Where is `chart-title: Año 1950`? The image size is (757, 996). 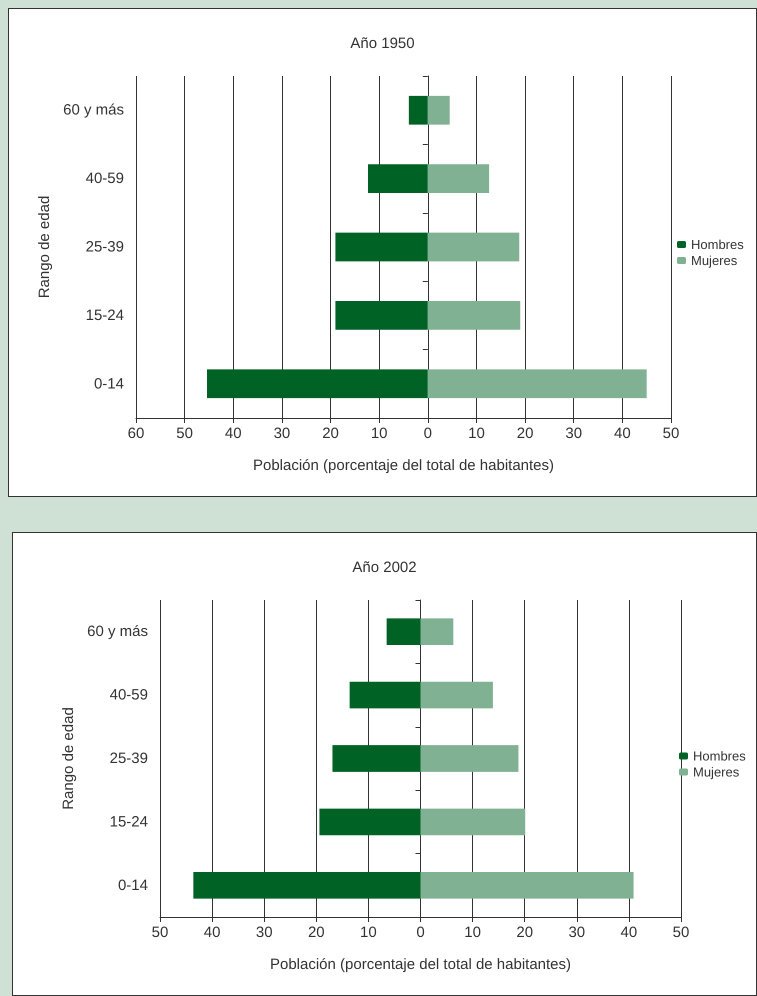
chart-title: Año 1950 is located at coordinates (382, 43).